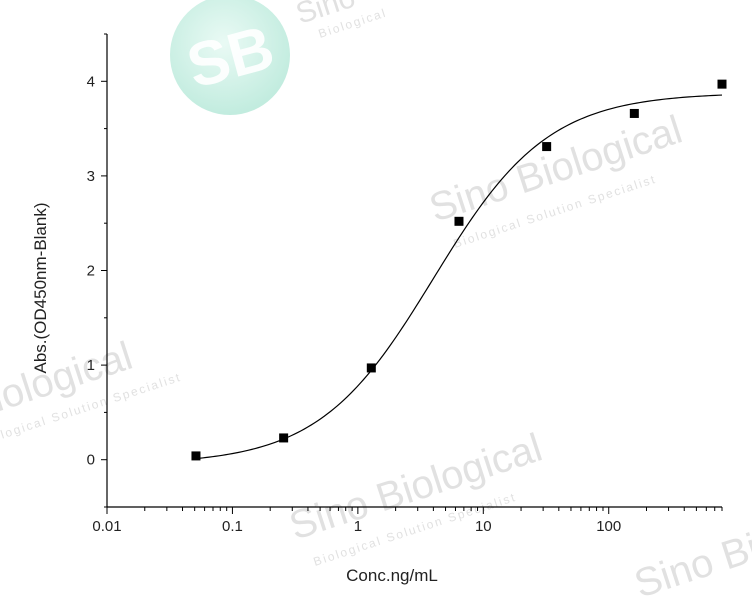 The image size is (752, 602). What do you see at coordinates (91, 176) in the screenshot?
I see `y-tick-label: 3` at bounding box center [91, 176].